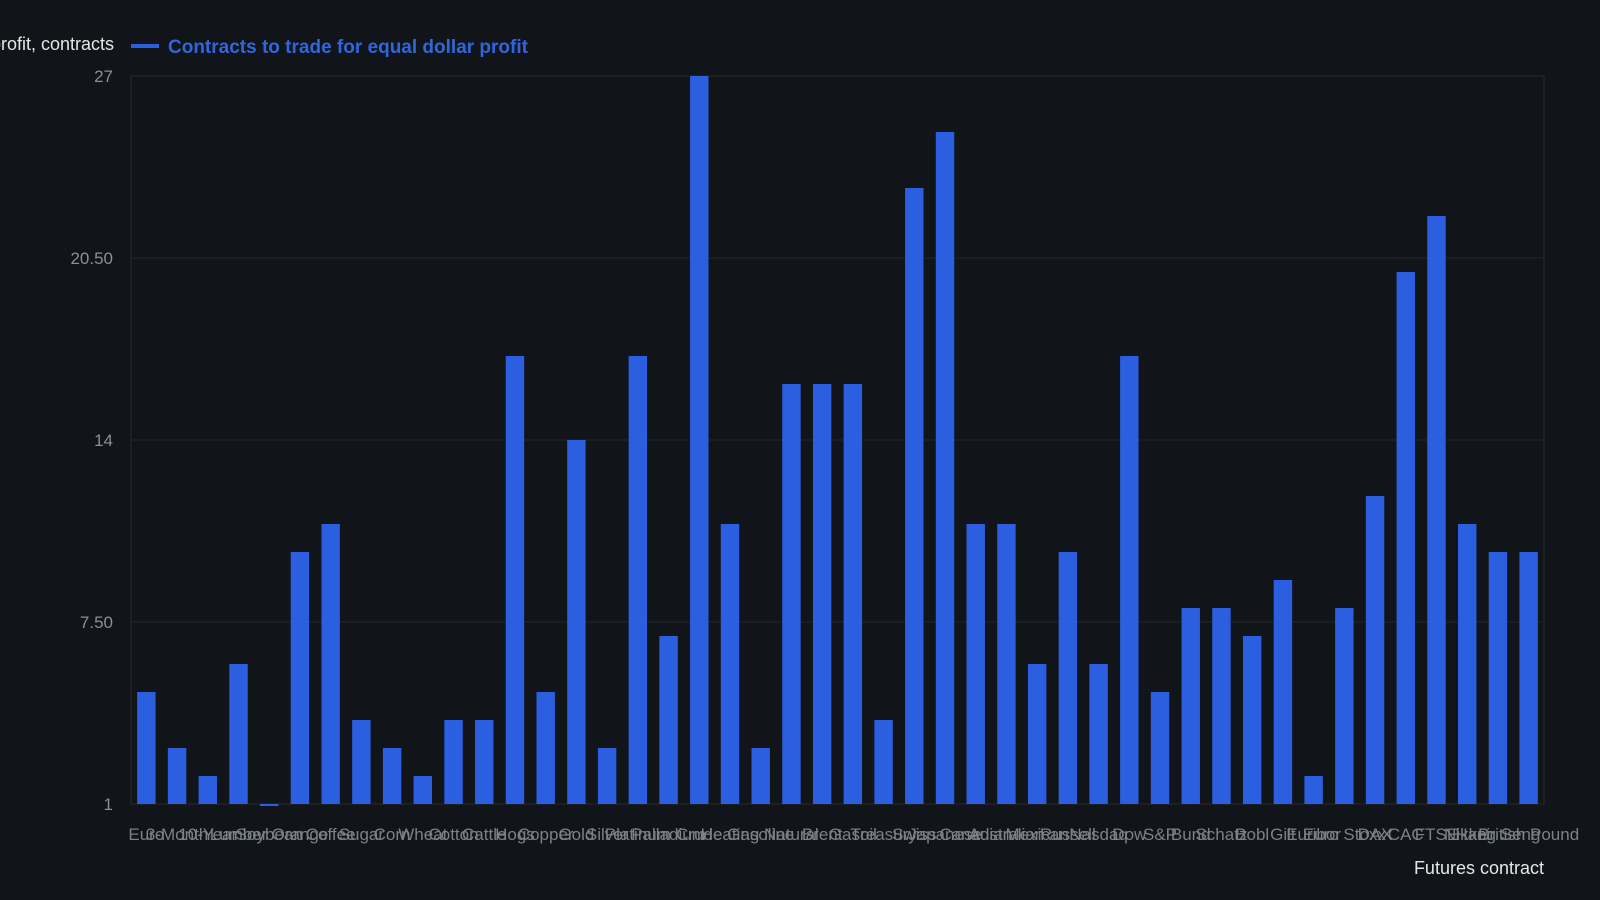 This screenshot has height=900, width=1600. What do you see at coordinates (300, 834) in the screenshot?
I see `x-tick-label: Orange` at bounding box center [300, 834].